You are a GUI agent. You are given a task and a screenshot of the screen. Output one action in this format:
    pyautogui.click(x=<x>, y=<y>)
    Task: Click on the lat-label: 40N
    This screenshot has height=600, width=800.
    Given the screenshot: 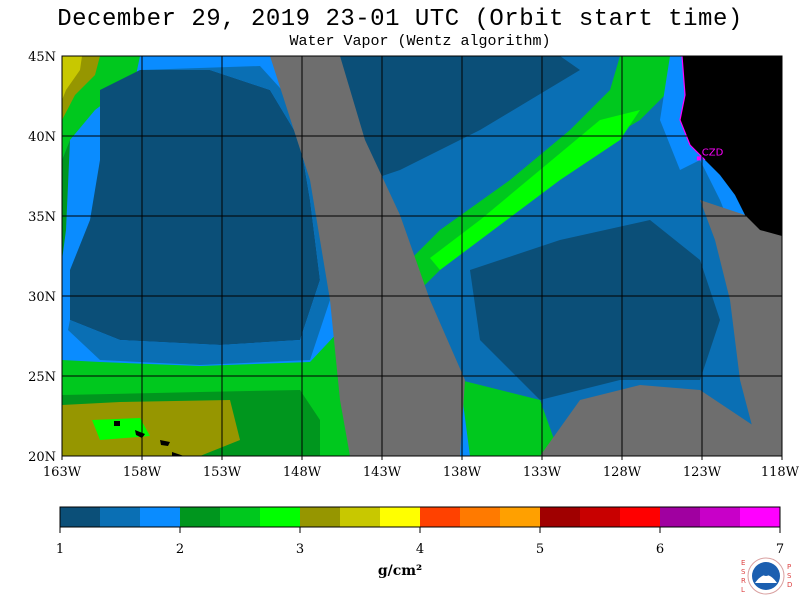 What is the action you would take?
    pyautogui.click(x=42, y=137)
    